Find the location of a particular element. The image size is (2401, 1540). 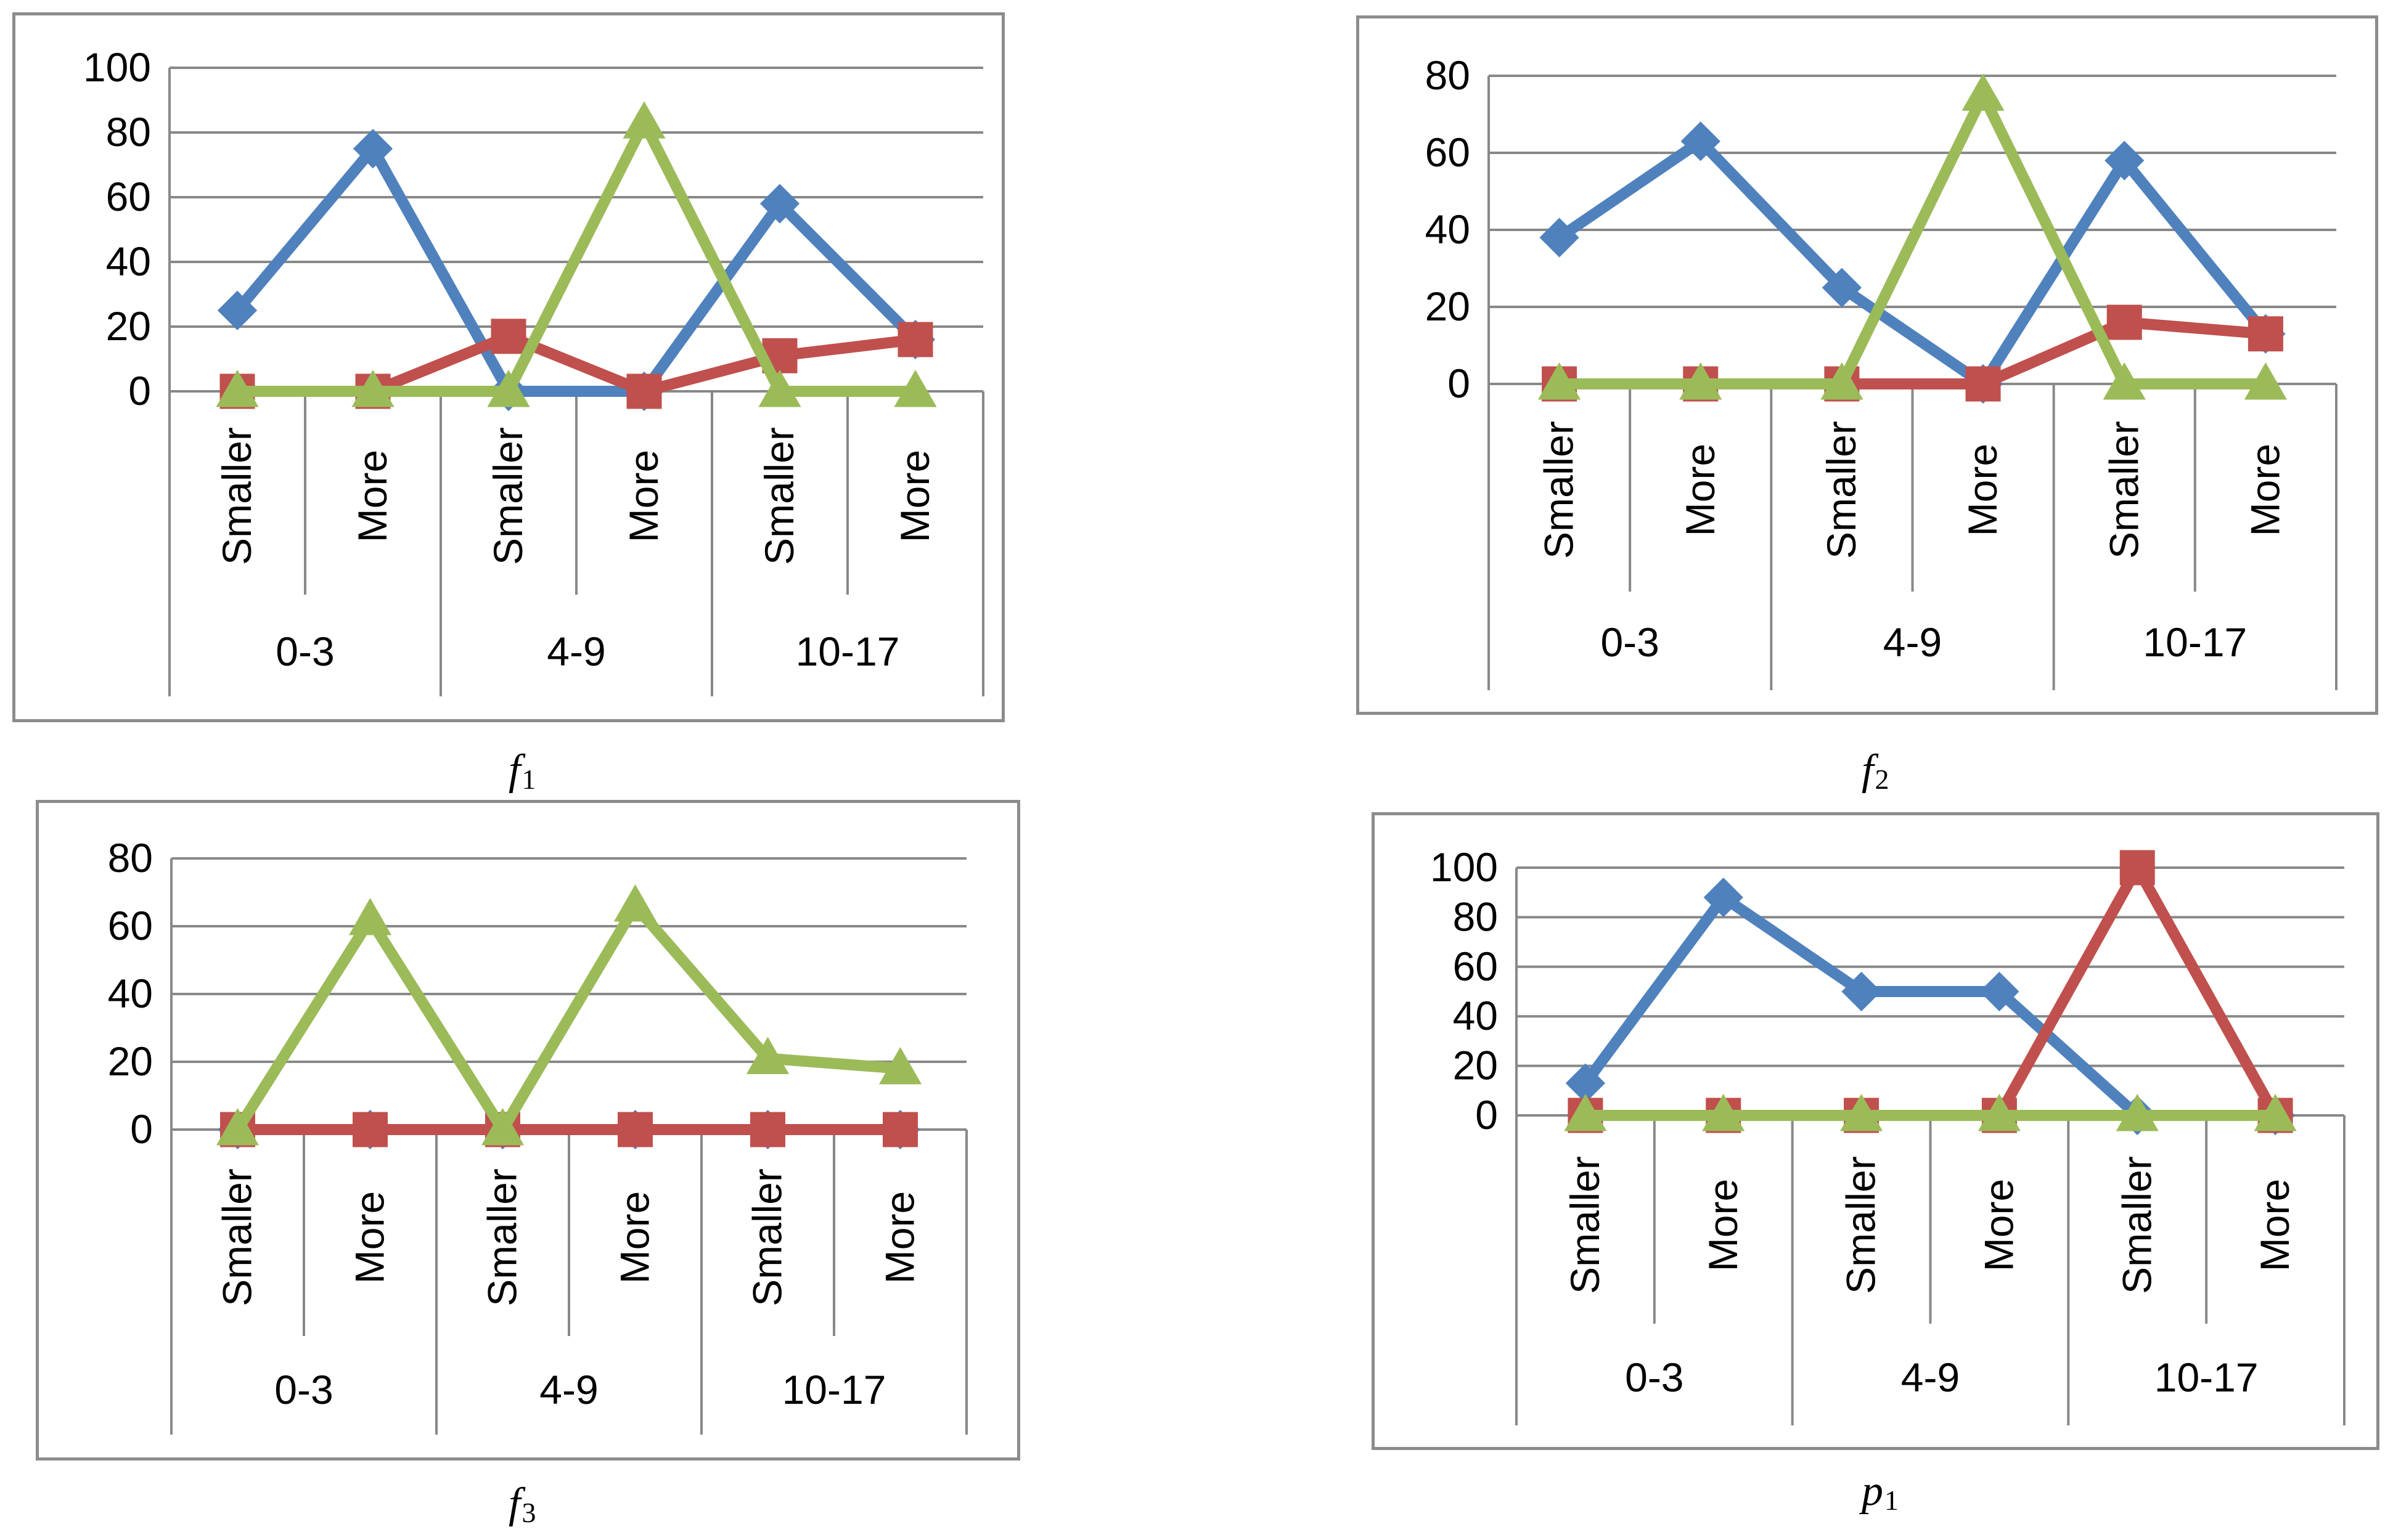

chart-caption-f2: f2 is located at coordinates (1875, 771).